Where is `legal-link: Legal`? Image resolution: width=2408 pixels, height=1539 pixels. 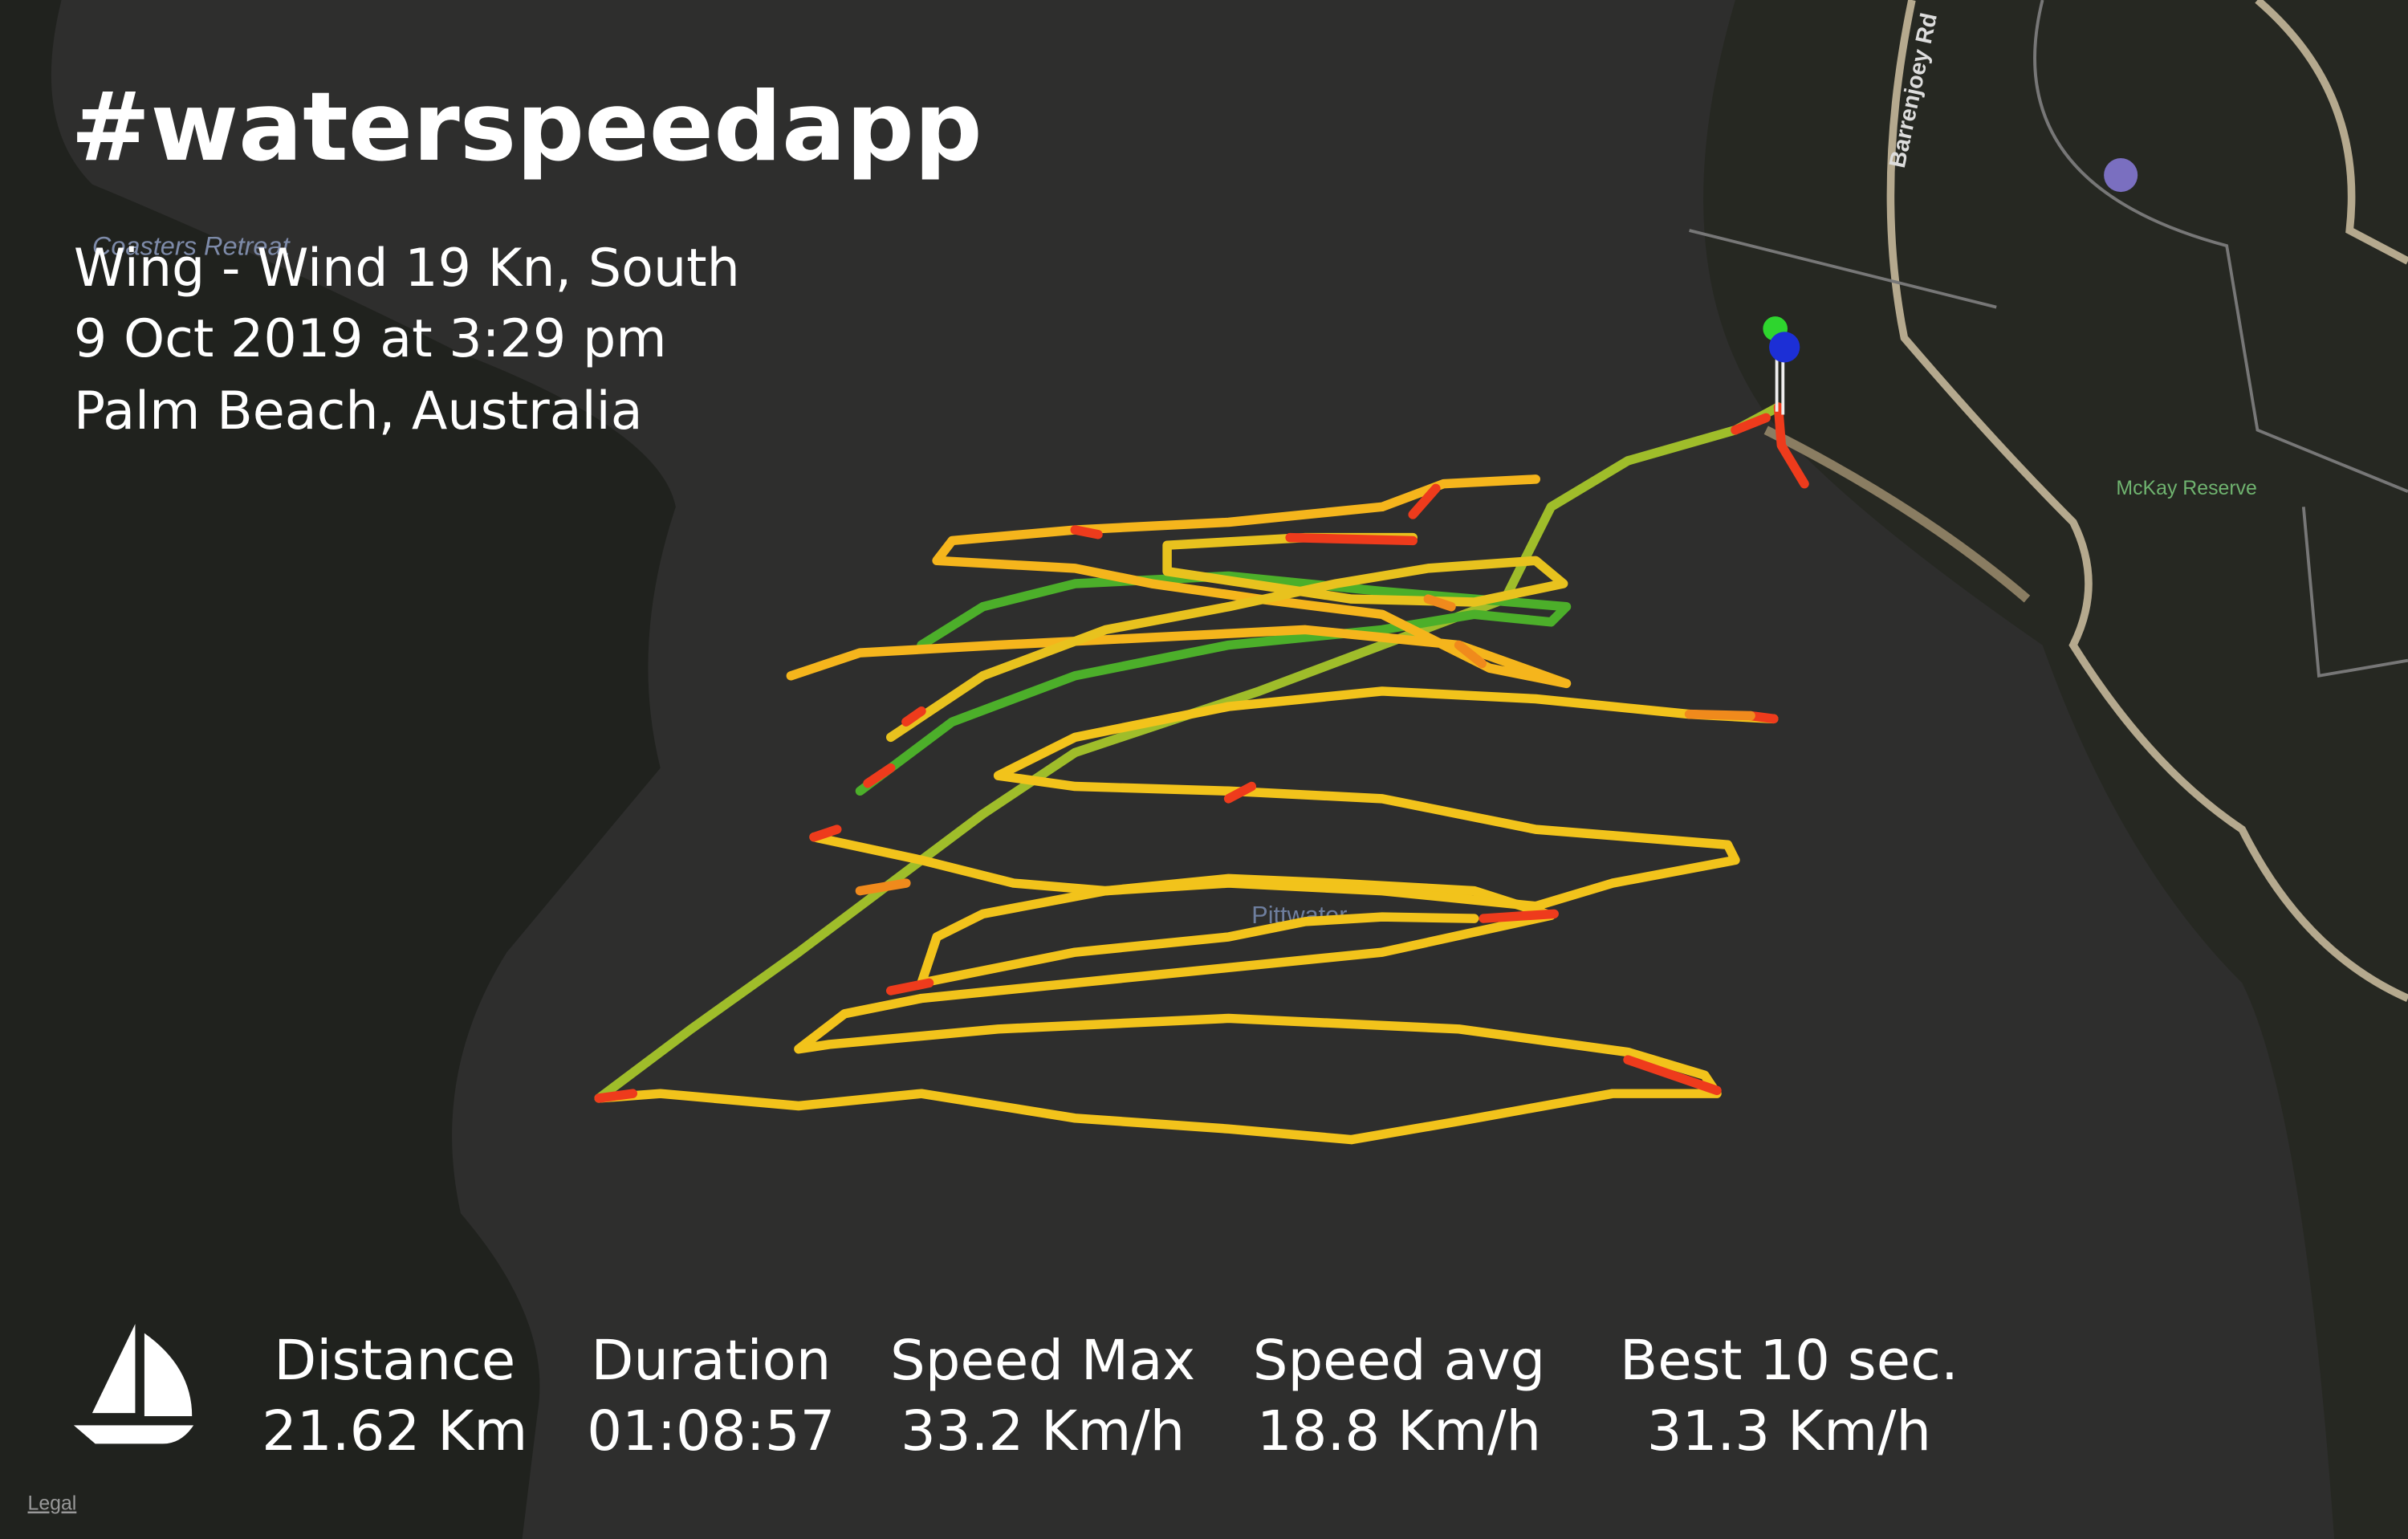 legal-link: Legal is located at coordinates (53, 1504).